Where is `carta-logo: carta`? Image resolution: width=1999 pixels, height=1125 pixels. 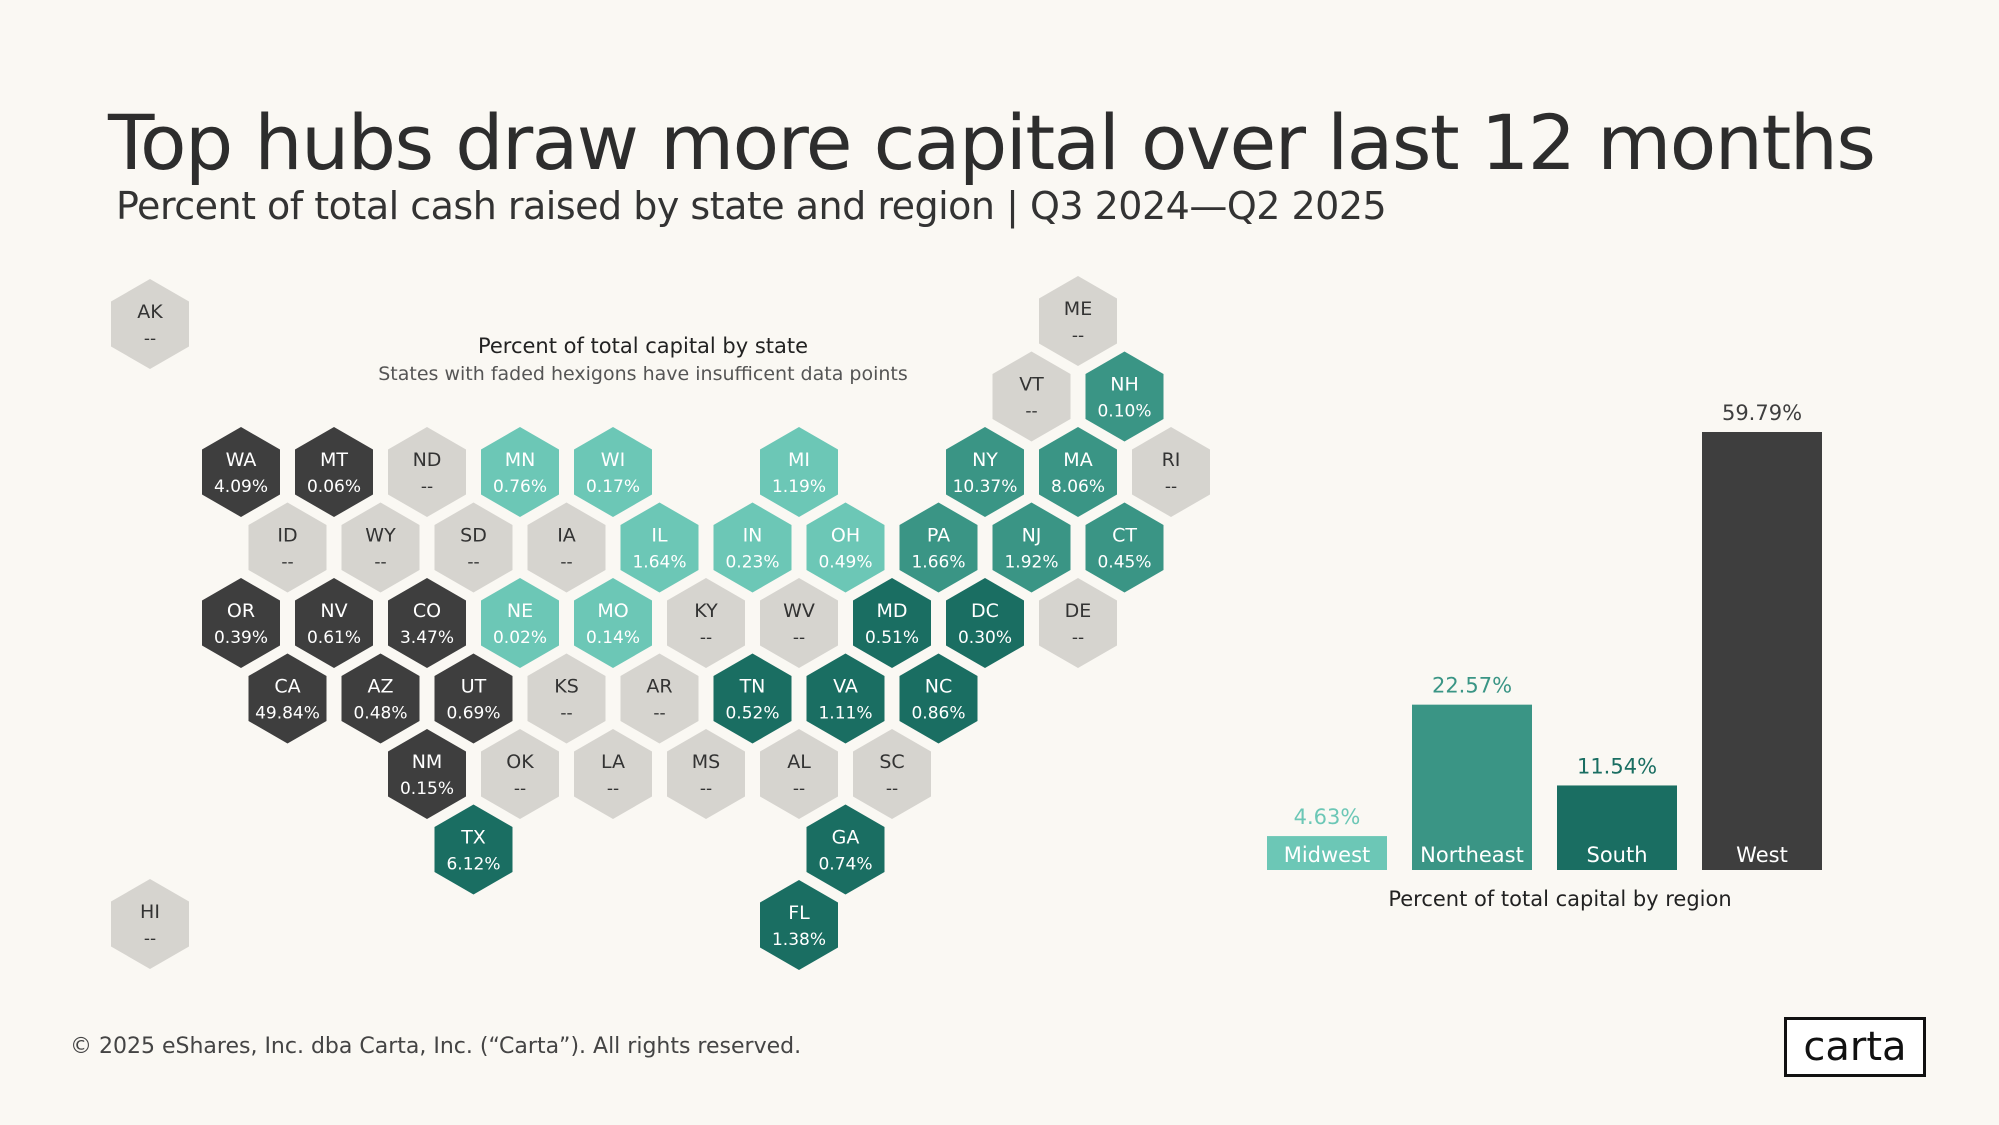 carta-logo: carta is located at coordinates (1855, 1047).